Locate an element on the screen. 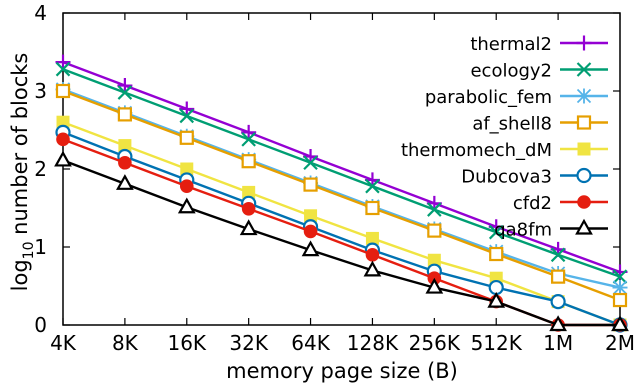  legend-entry: parabolic_fem is located at coordinates (516, 97).